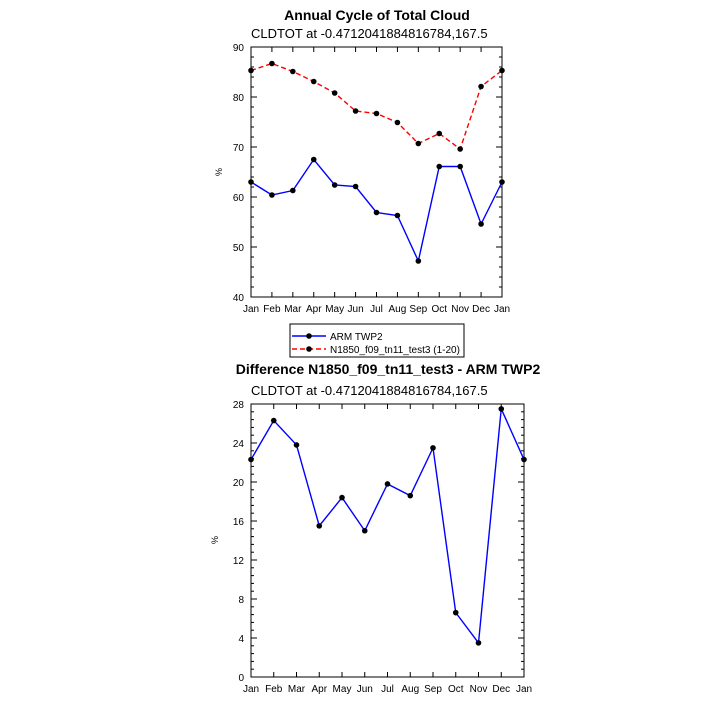 The image size is (725, 725). What do you see at coordinates (456, 689) in the screenshot?
I see `chart2-x-tick-label: Oct` at bounding box center [456, 689].